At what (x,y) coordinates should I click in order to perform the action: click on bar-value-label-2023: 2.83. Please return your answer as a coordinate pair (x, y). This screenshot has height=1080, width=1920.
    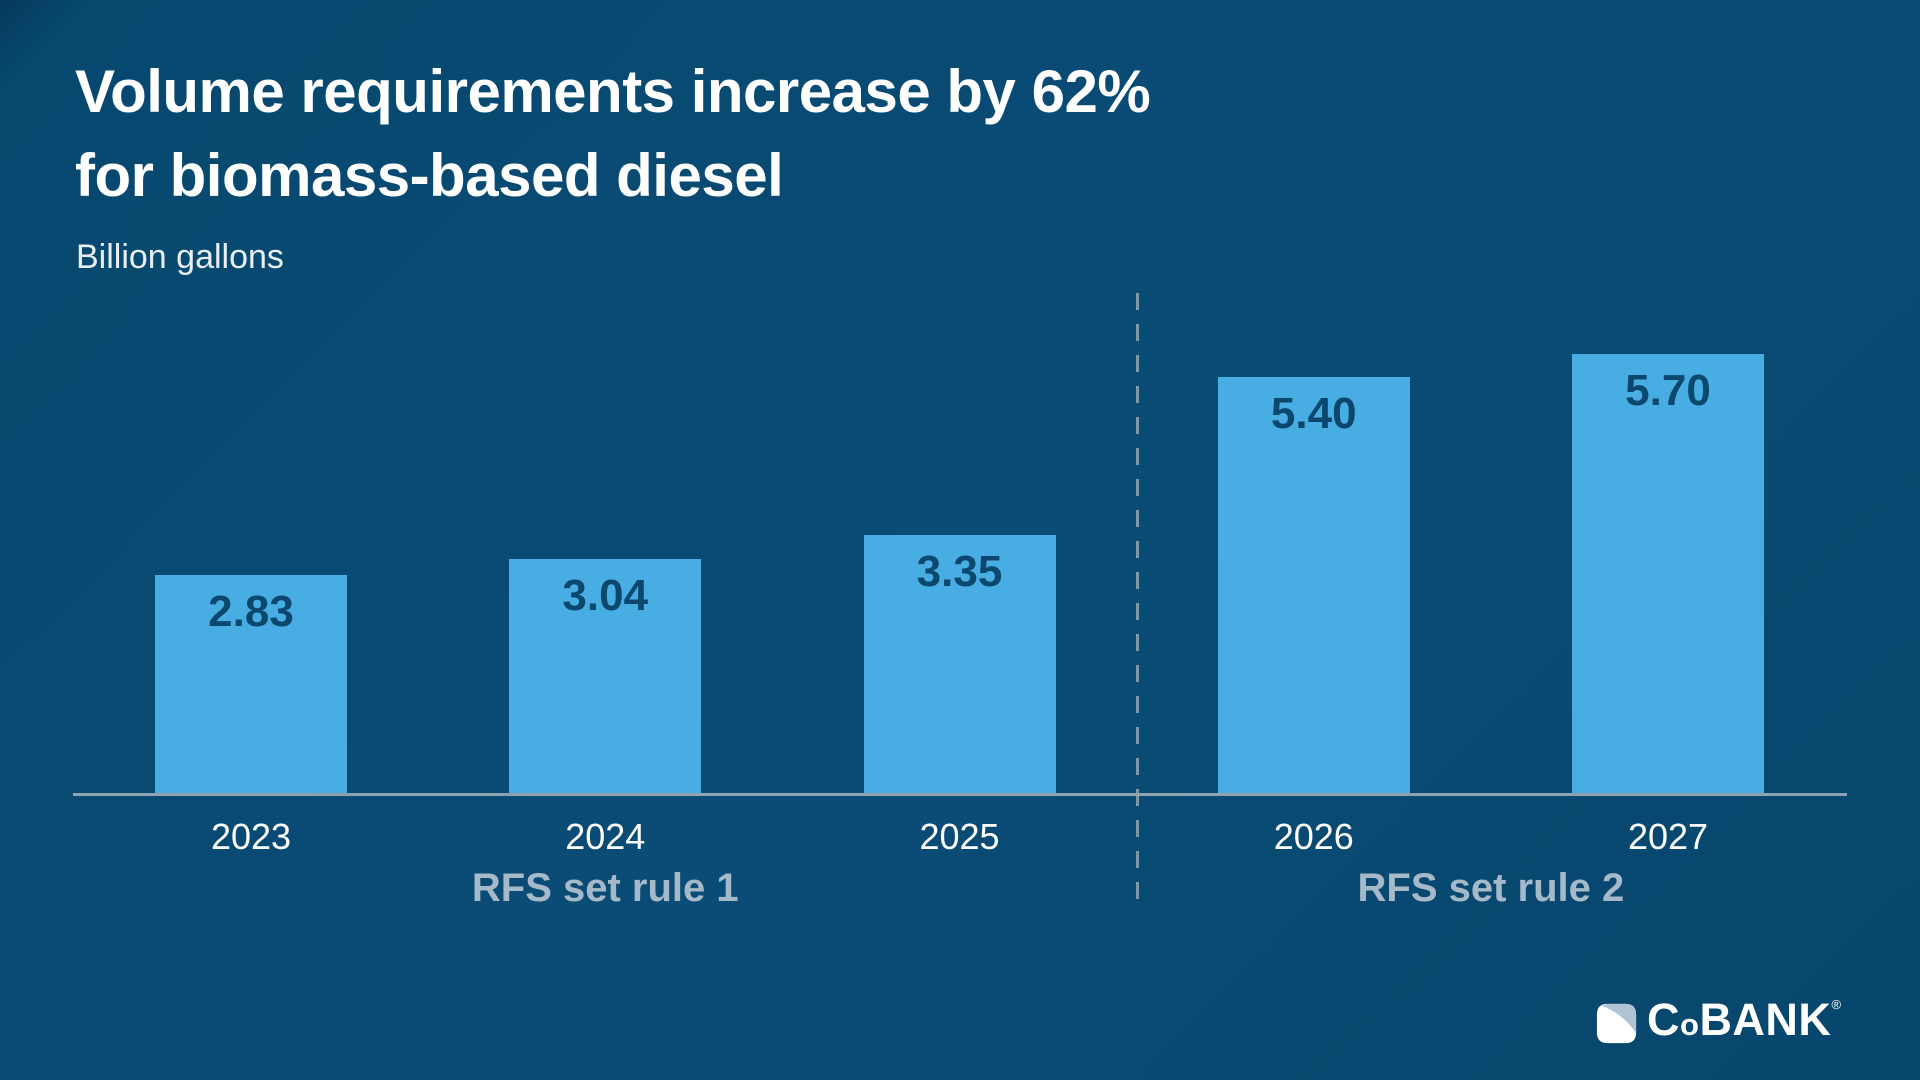
    Looking at the image, I should click on (251, 611).